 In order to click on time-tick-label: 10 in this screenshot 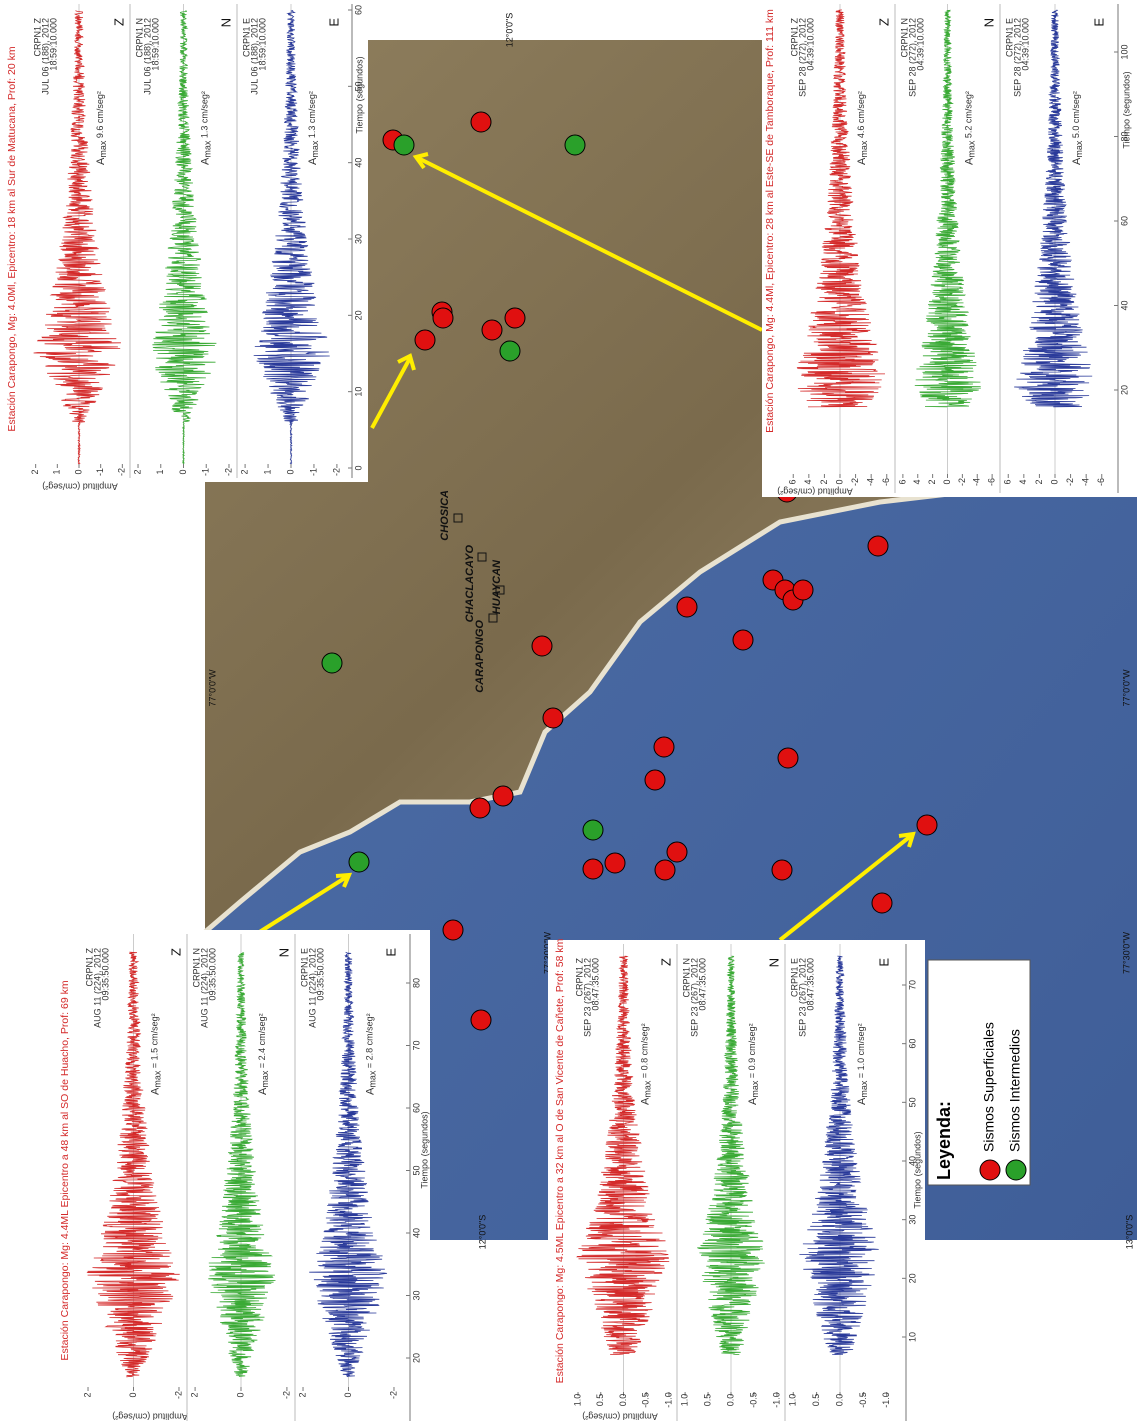, I will do `click(912, 1337)`.